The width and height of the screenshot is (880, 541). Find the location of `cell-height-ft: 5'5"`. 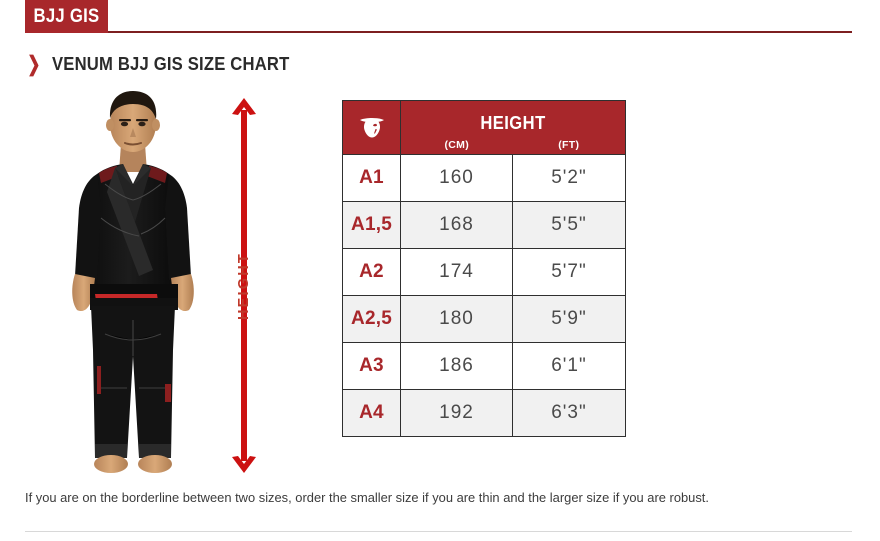

cell-height-ft: 5'5" is located at coordinates (569, 225).